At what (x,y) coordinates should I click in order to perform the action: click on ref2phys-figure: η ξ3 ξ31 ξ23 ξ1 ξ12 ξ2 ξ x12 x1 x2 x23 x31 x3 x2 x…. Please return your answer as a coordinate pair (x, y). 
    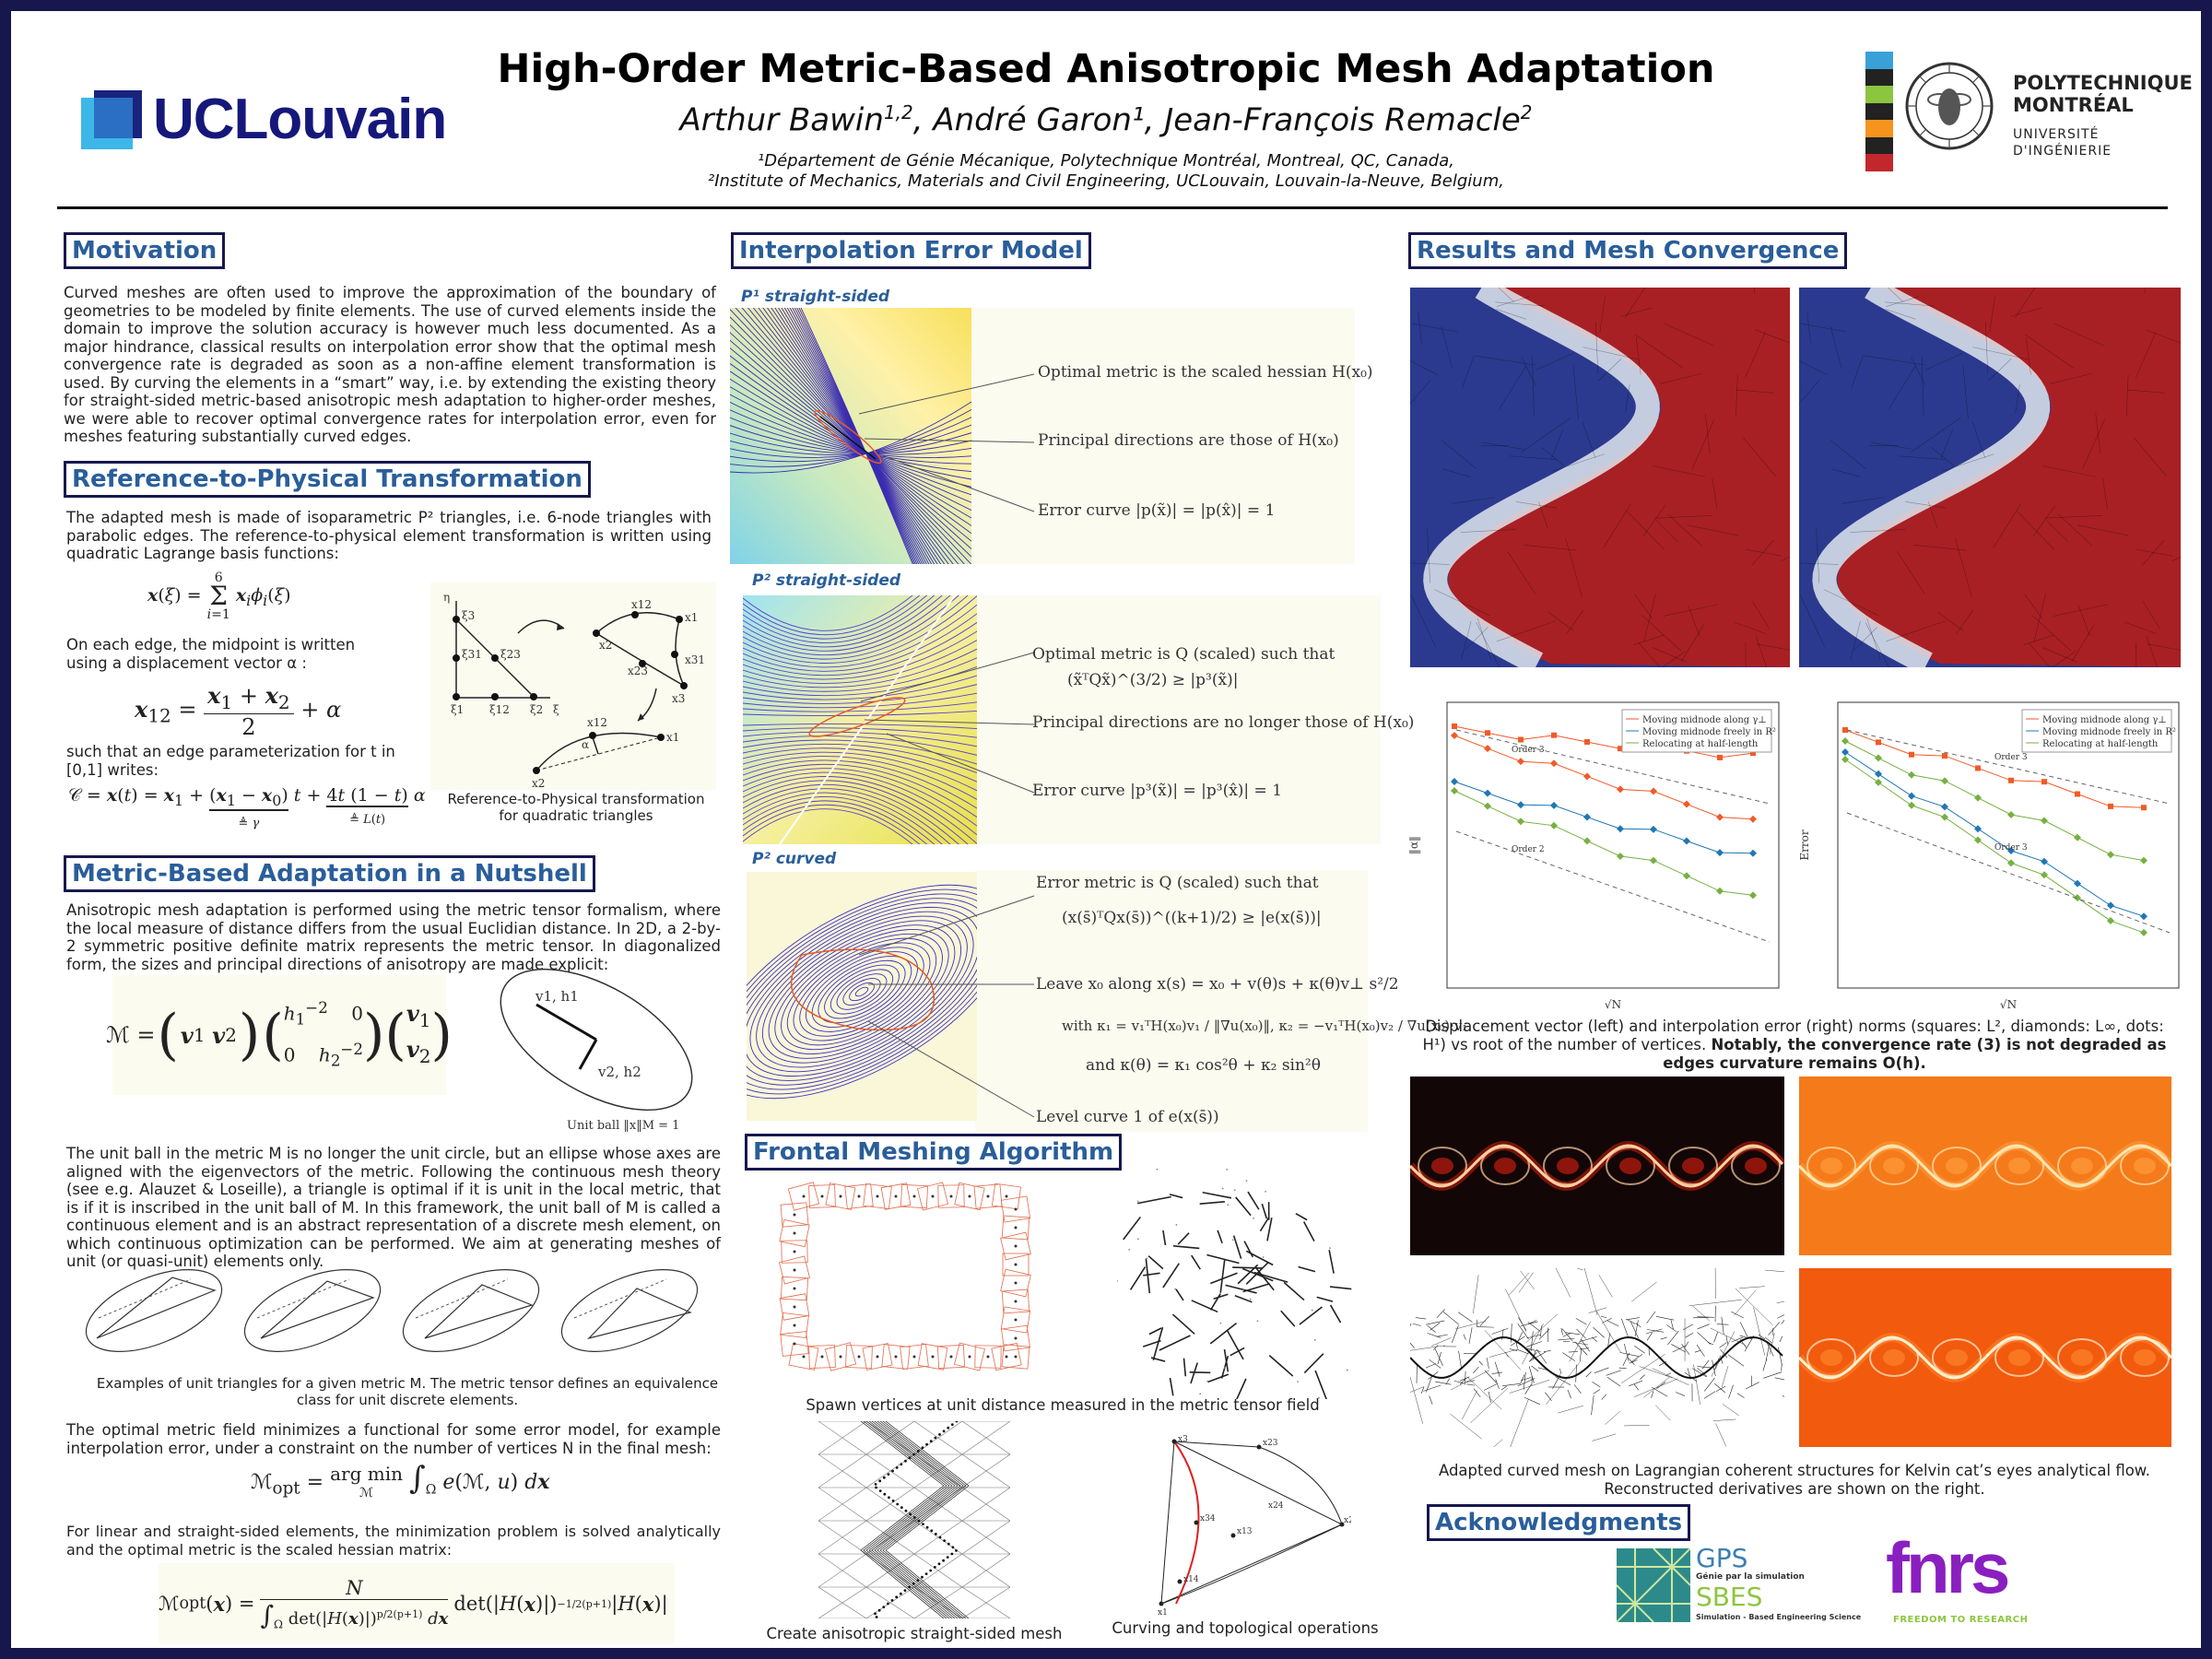
    Looking at the image, I should click on (573, 686).